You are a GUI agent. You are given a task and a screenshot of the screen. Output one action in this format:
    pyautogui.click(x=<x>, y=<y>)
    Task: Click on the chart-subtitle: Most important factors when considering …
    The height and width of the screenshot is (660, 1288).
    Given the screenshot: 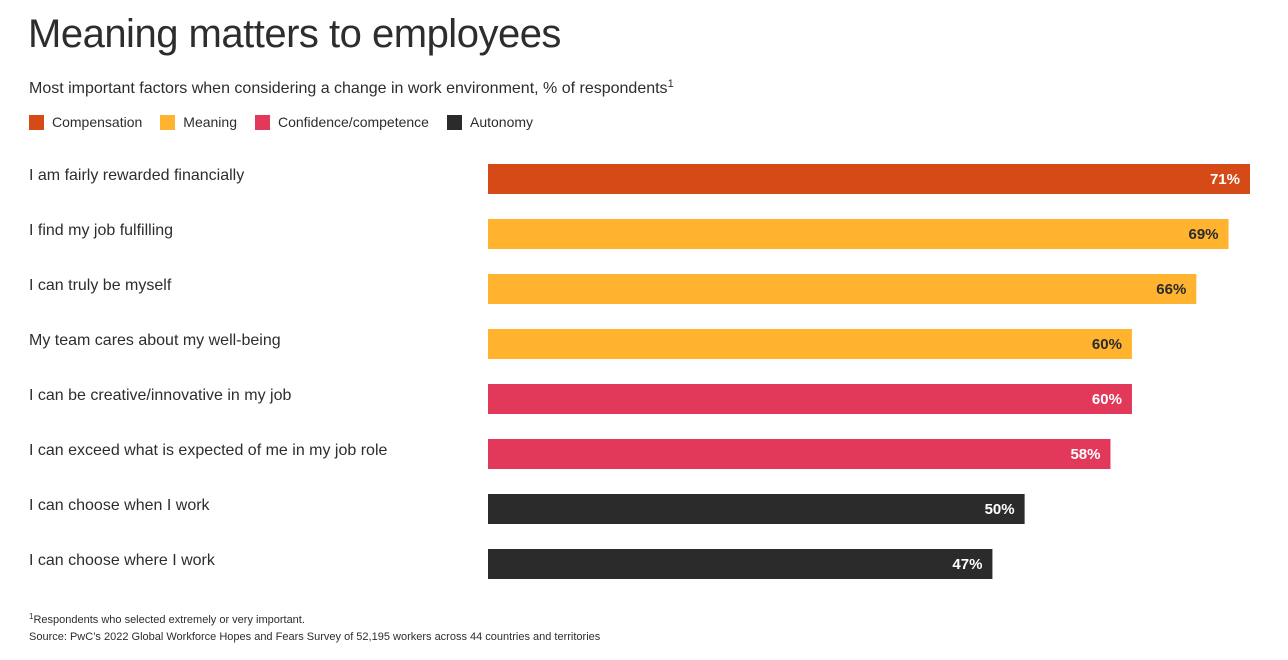 What is the action you would take?
    pyautogui.click(x=351, y=88)
    